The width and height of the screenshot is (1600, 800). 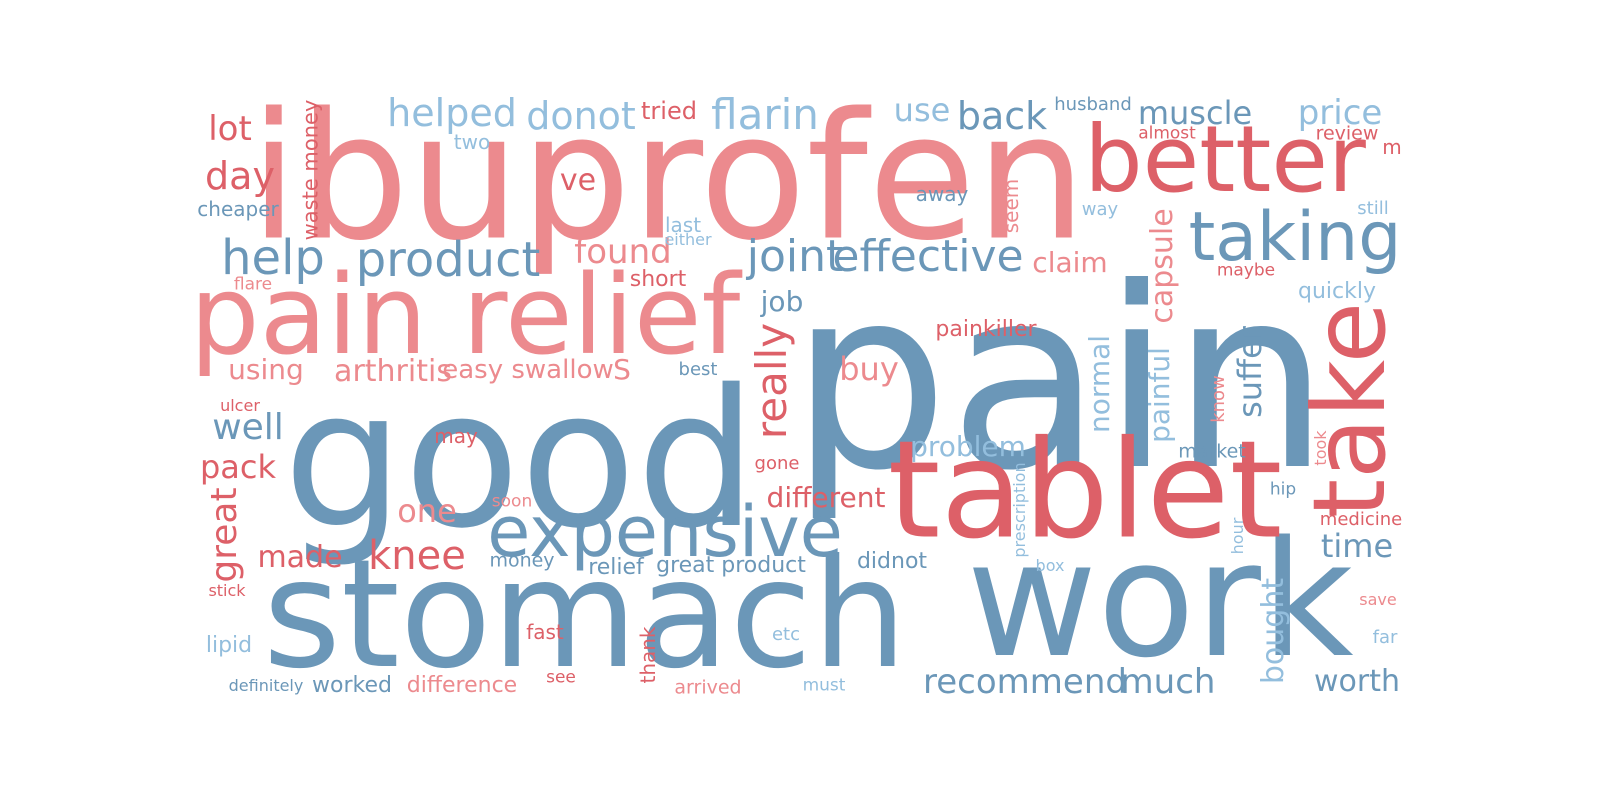 What do you see at coordinates (826, 497) in the screenshot?
I see `word-different: different` at bounding box center [826, 497].